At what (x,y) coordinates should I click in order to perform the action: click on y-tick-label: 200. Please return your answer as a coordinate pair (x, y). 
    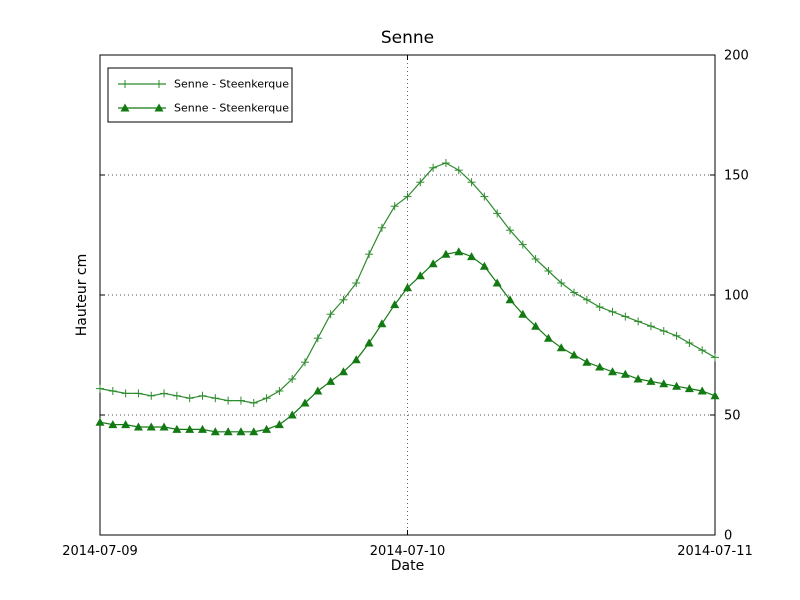
    Looking at the image, I should click on (736, 56).